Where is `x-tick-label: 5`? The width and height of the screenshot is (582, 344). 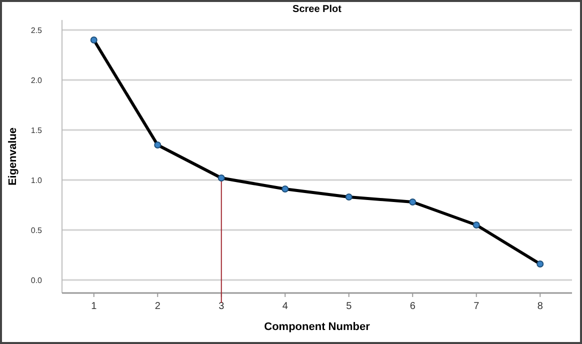
x-tick-label: 5 is located at coordinates (349, 306).